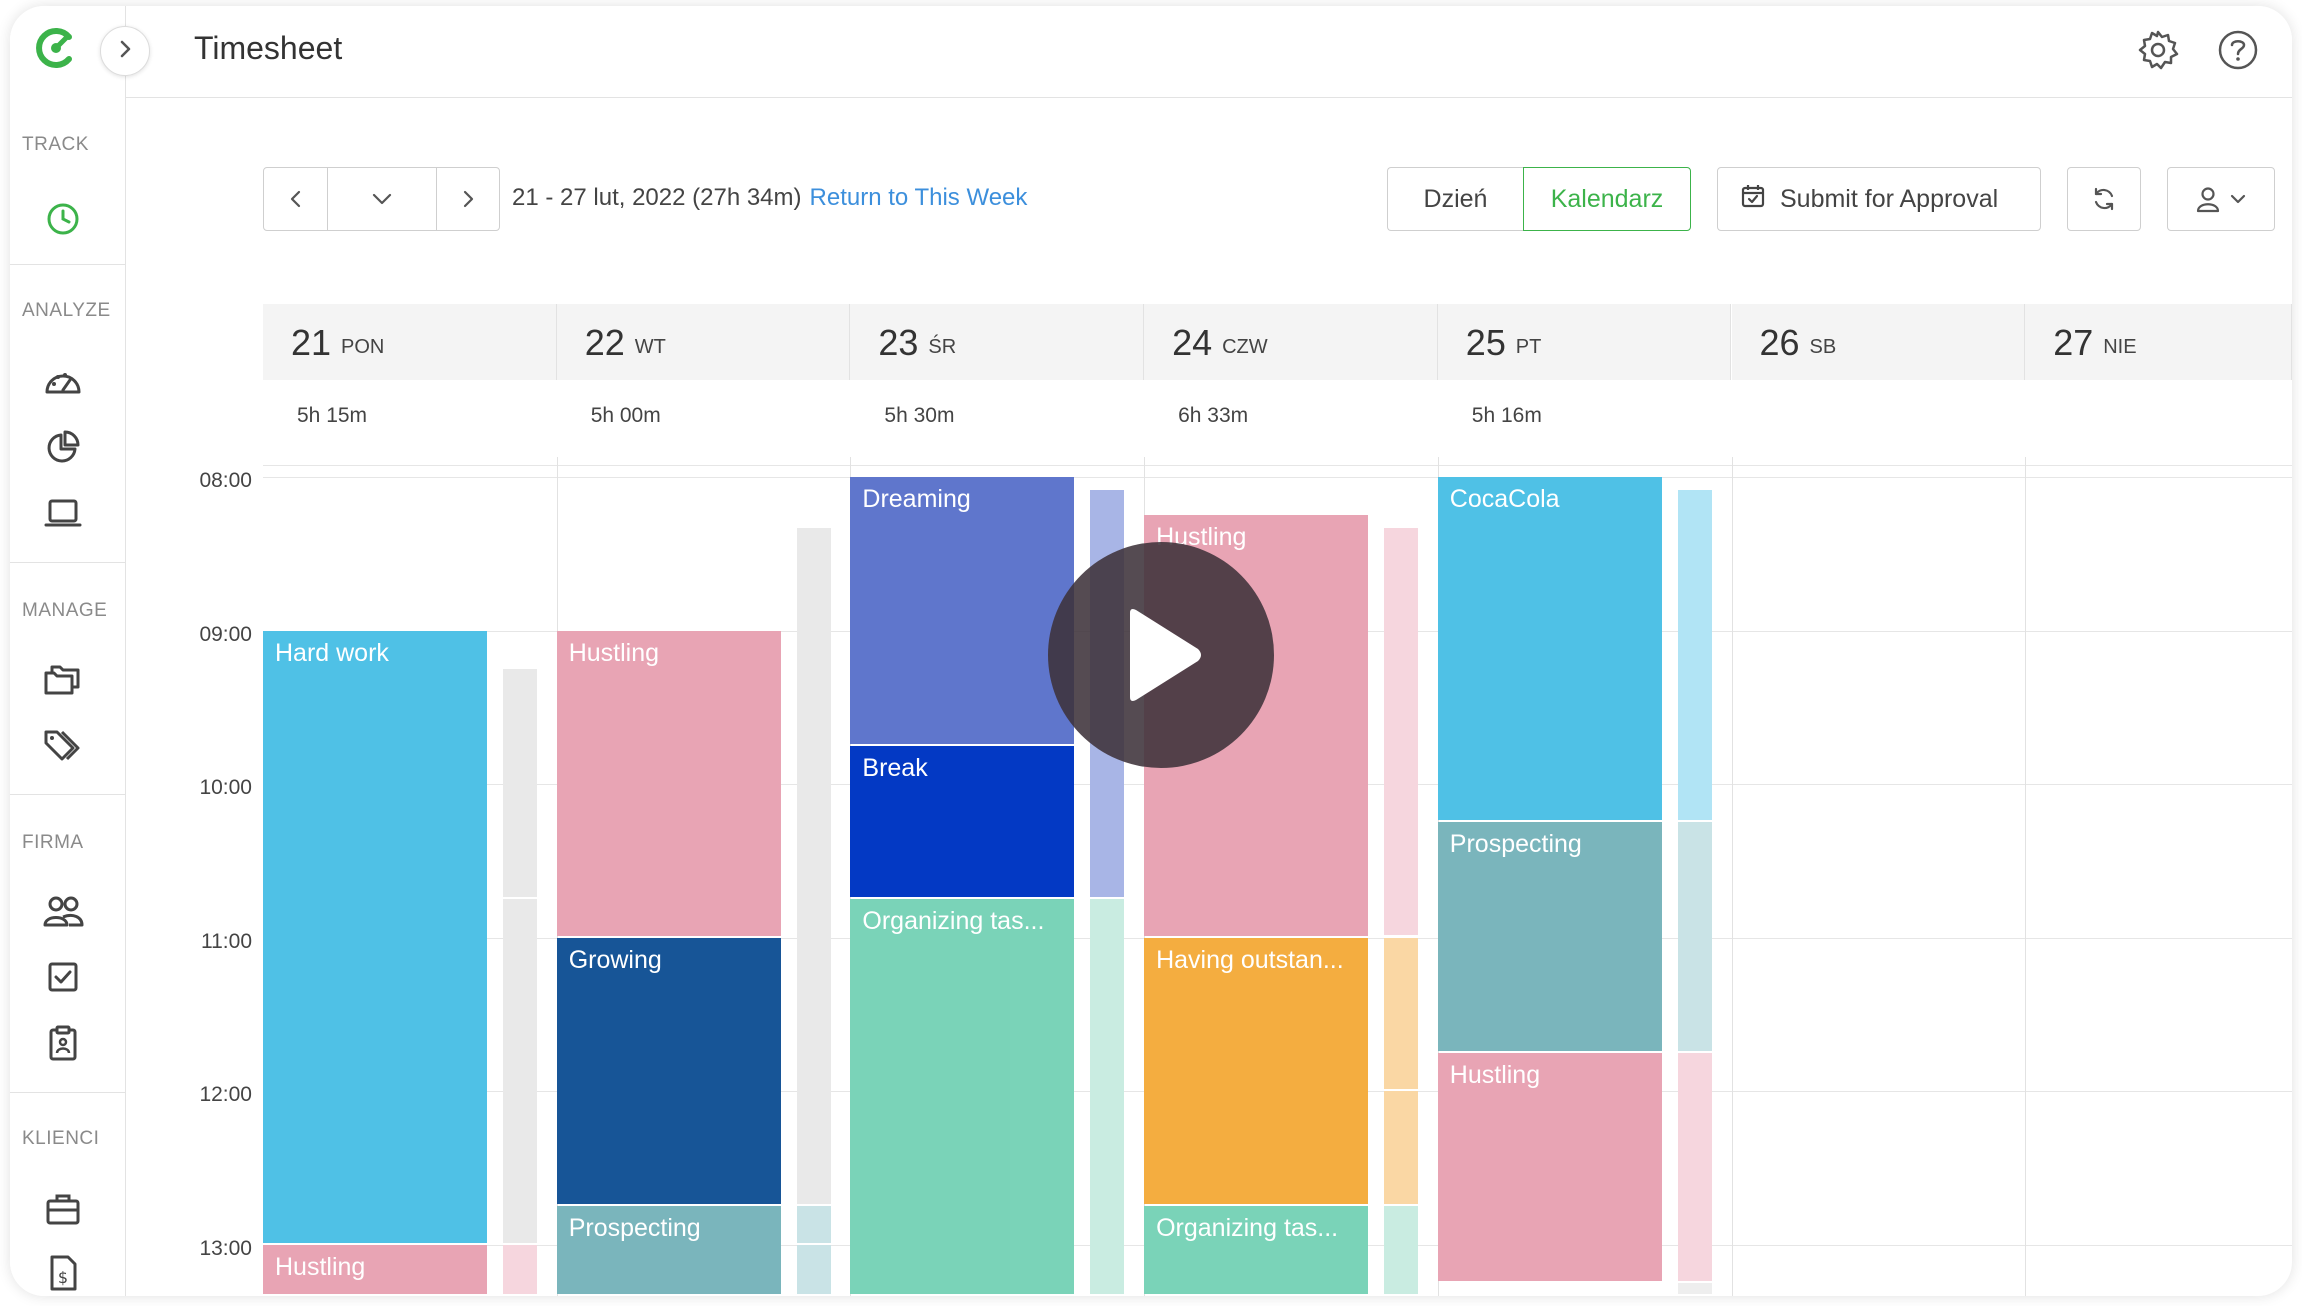 The image size is (2302, 1306). Describe the element at coordinates (703, 342) in the screenshot. I see `day-header: 22 WT` at that location.